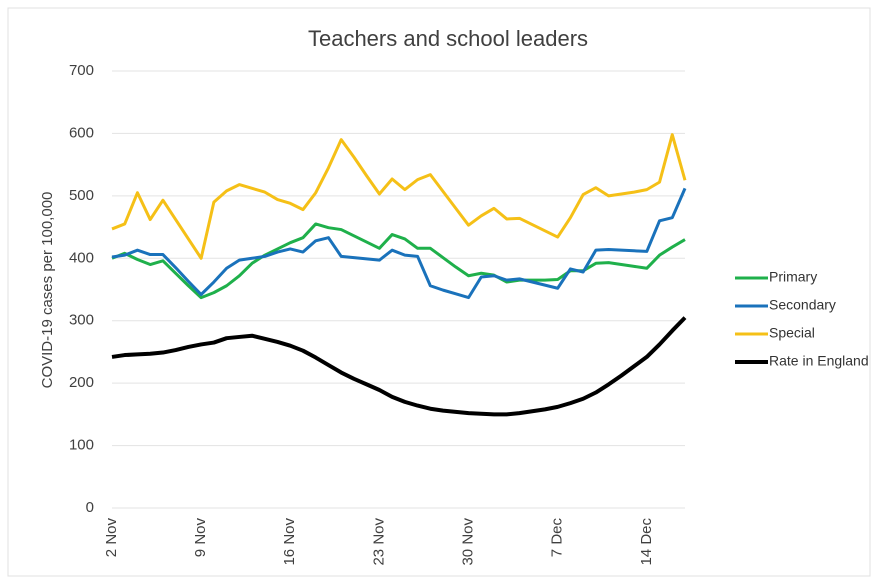 The height and width of the screenshot is (584, 875). Describe the element at coordinates (557, 538) in the screenshot. I see `x-tick-label: 7 Dec` at that location.